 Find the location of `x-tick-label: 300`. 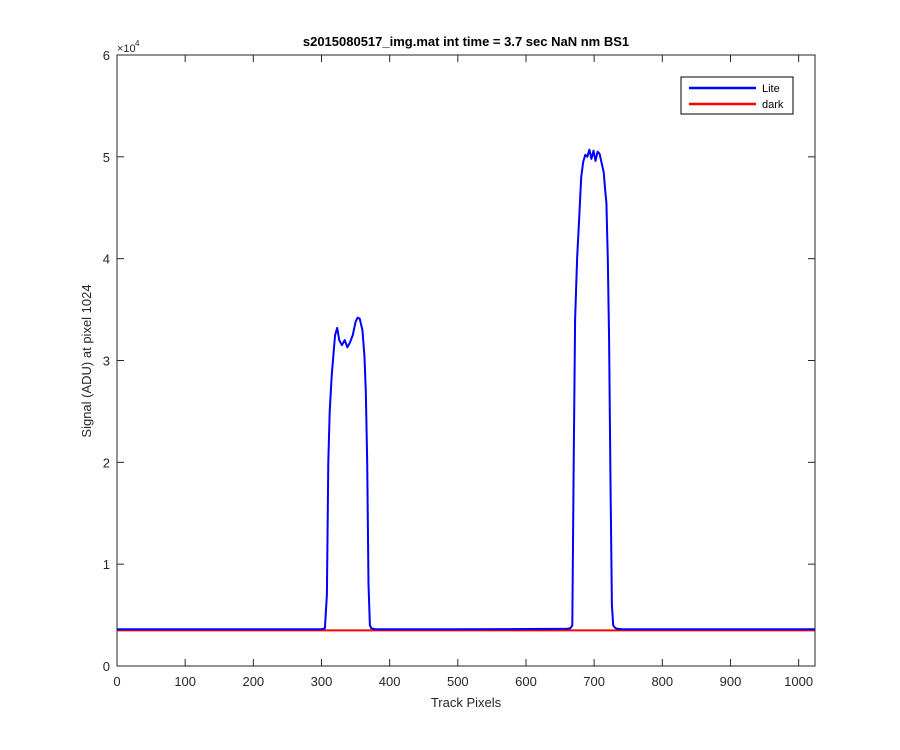

x-tick-label: 300 is located at coordinates (322, 681).